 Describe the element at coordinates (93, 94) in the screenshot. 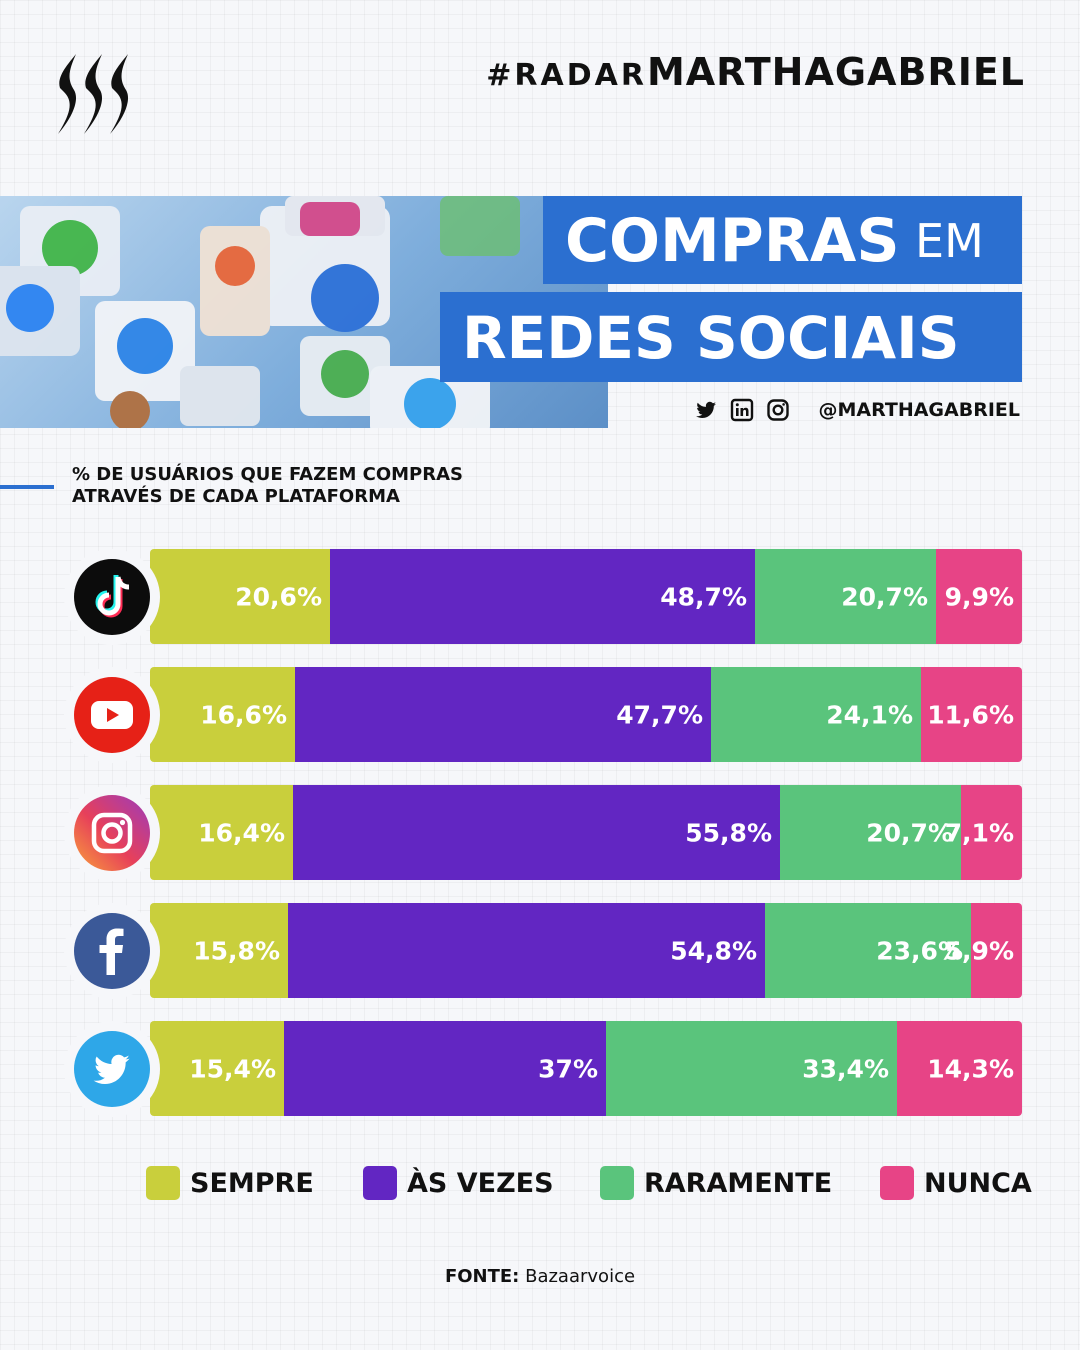

I see `brand-logo` at that location.